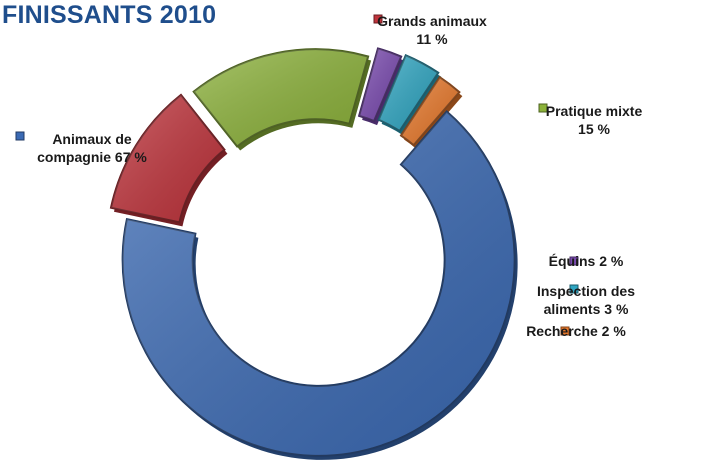 The width and height of the screenshot is (701, 465). I want to click on slice-inspection-des-aliments, so click(409, 94).